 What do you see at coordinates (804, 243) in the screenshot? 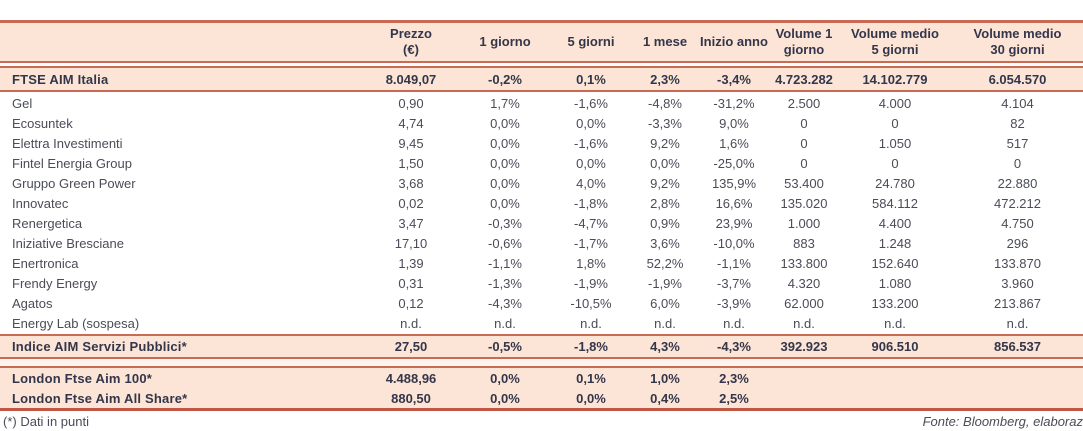
I see `row-value: 883` at bounding box center [804, 243].